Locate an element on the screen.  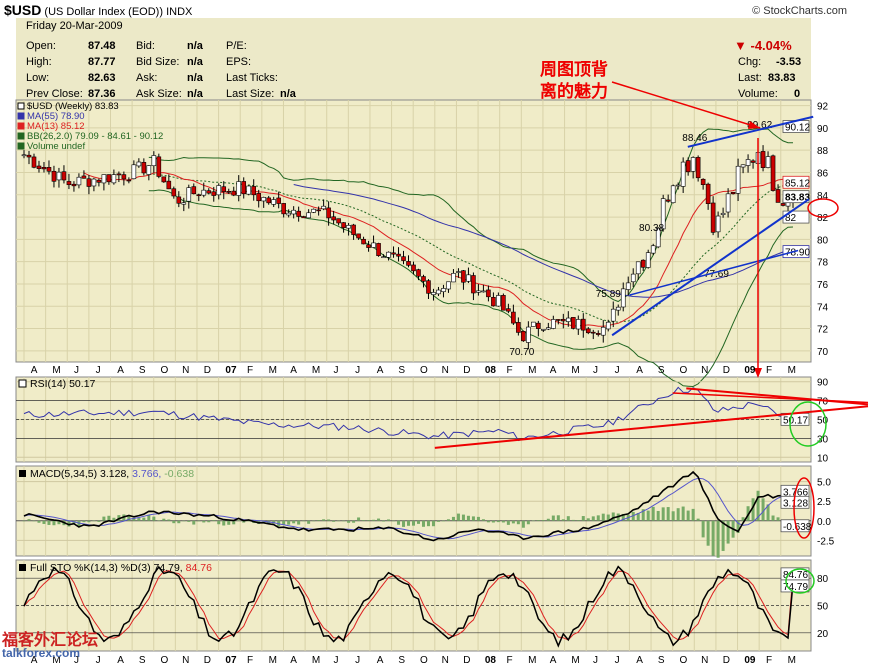
row1-value2: n/a is located at coordinates (195, 46).